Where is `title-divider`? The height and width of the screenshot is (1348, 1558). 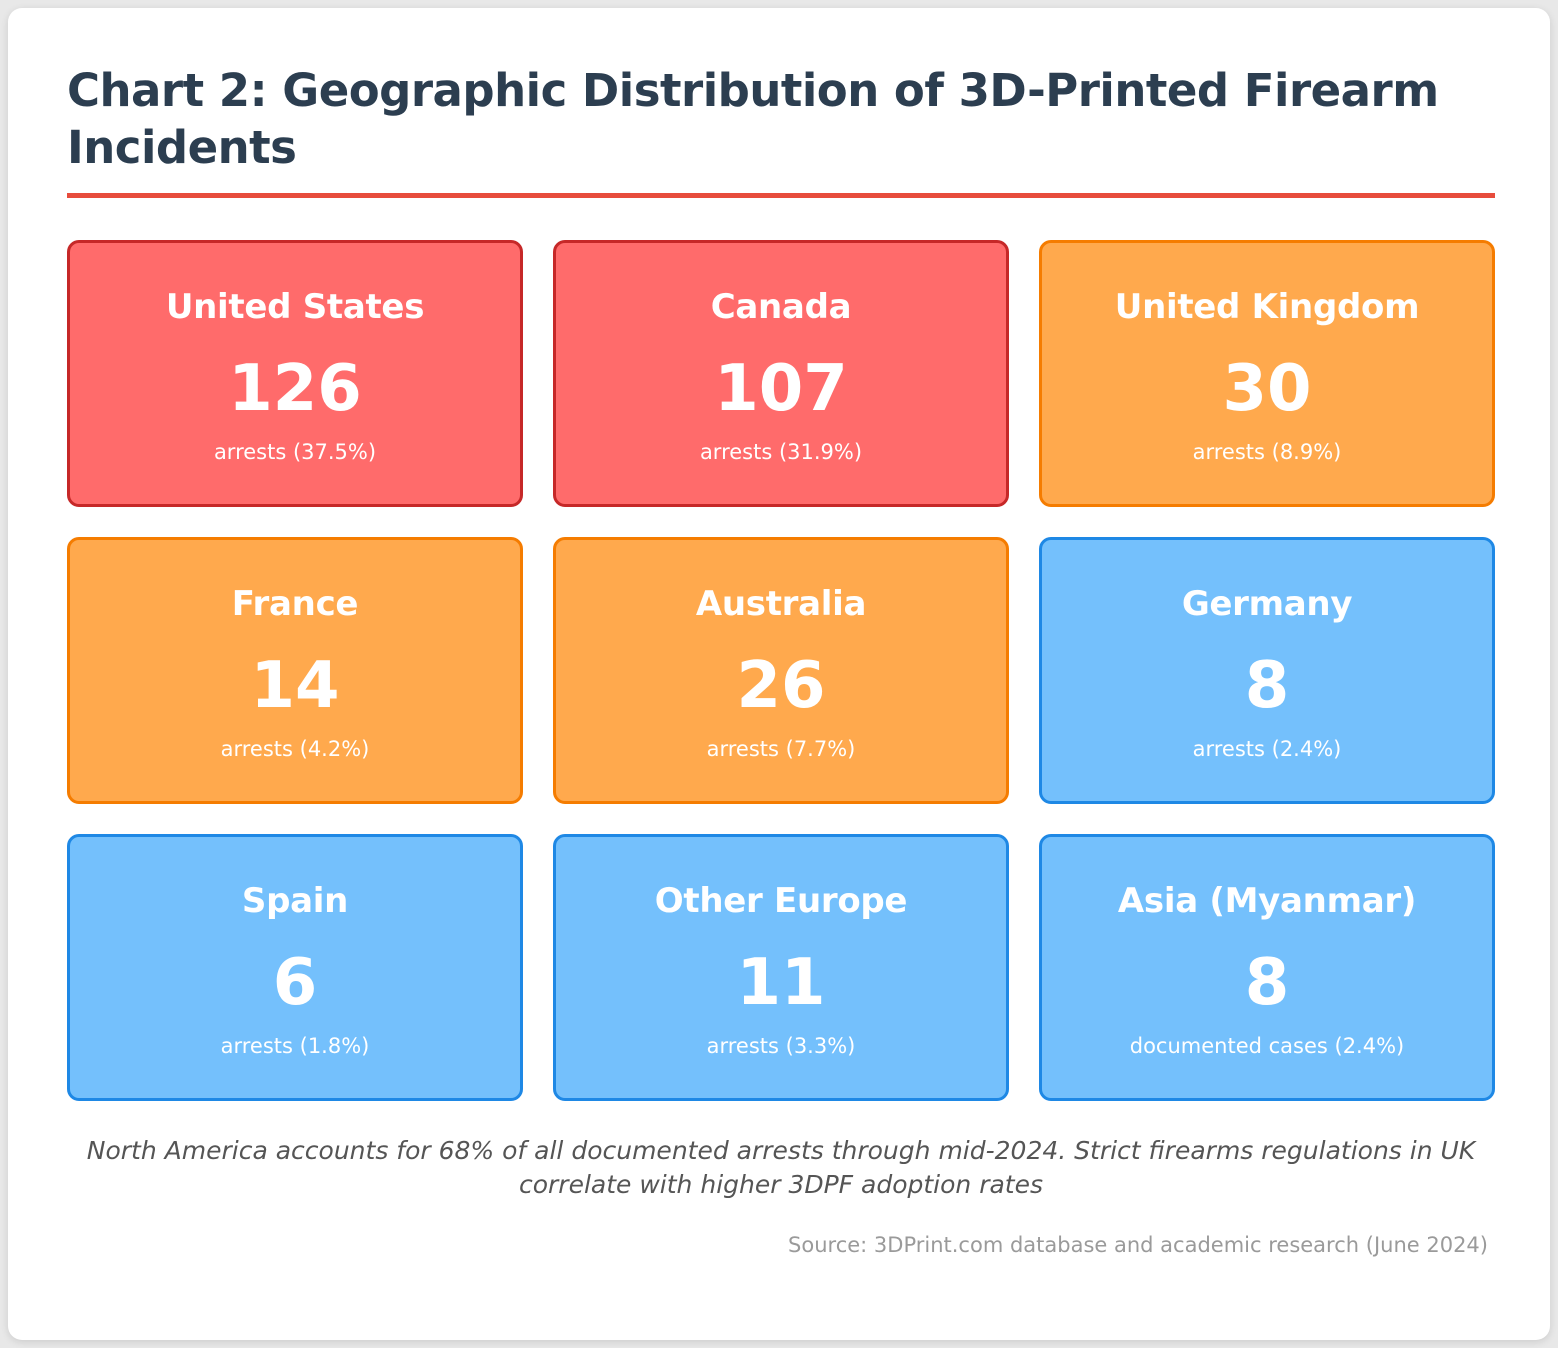 title-divider is located at coordinates (781, 195).